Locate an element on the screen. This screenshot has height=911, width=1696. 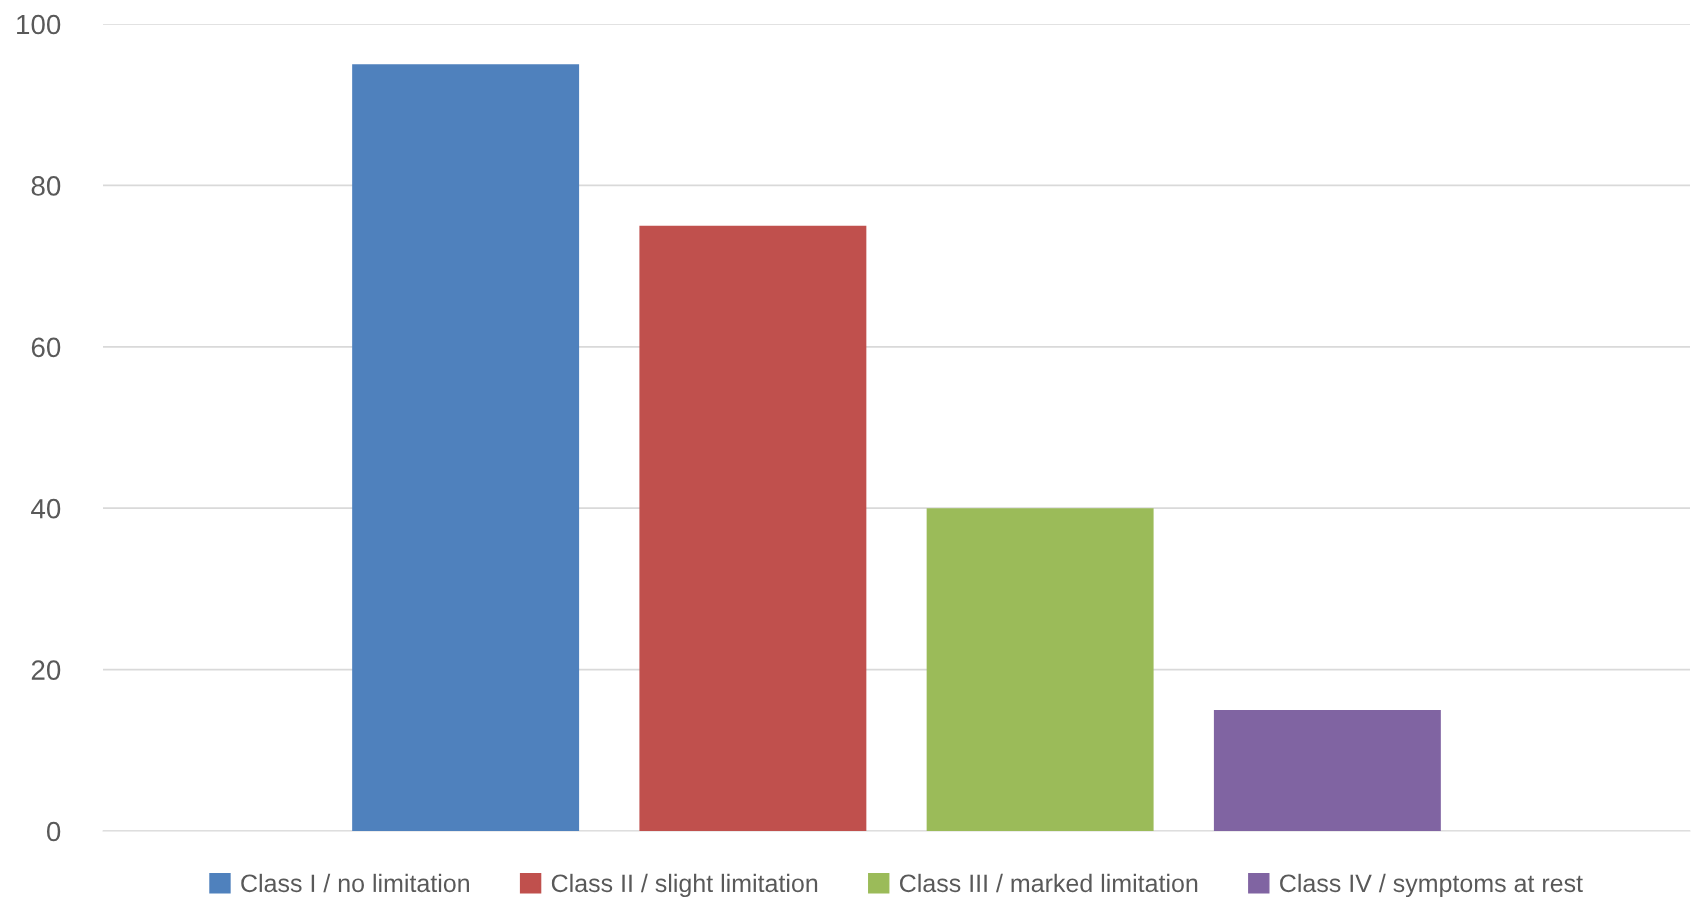
y-tick-label: 0 is located at coordinates (53, 831).